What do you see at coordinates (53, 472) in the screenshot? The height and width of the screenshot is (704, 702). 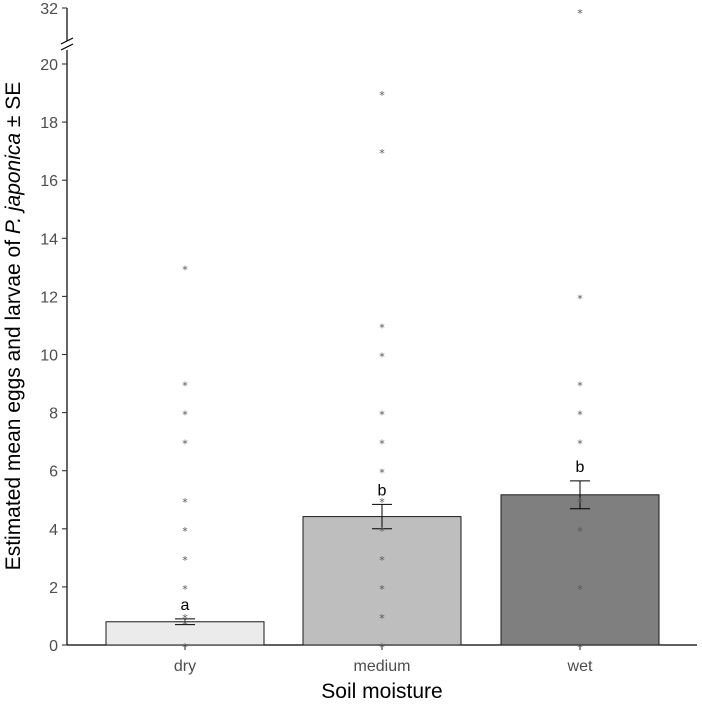 I see `y-tick-label: 6` at bounding box center [53, 472].